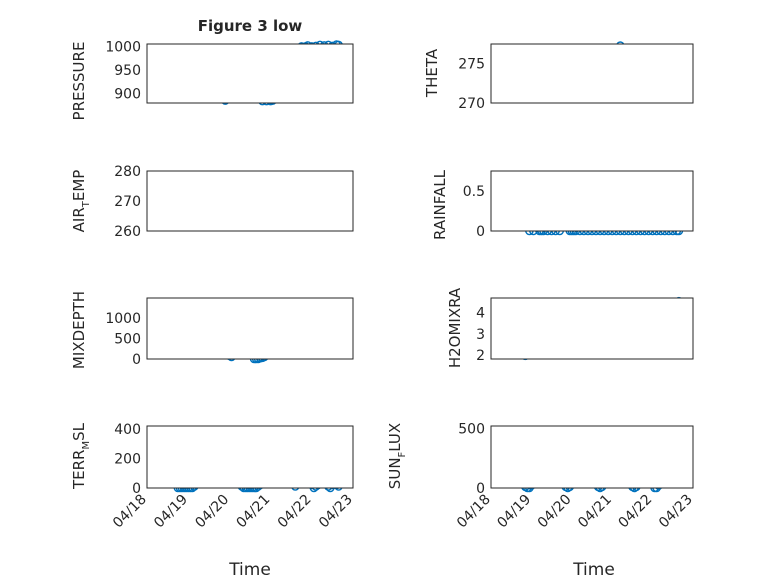 The width and height of the screenshot is (778, 588). I want to click on air-temp-y-tick-label: 260, so click(127, 232).